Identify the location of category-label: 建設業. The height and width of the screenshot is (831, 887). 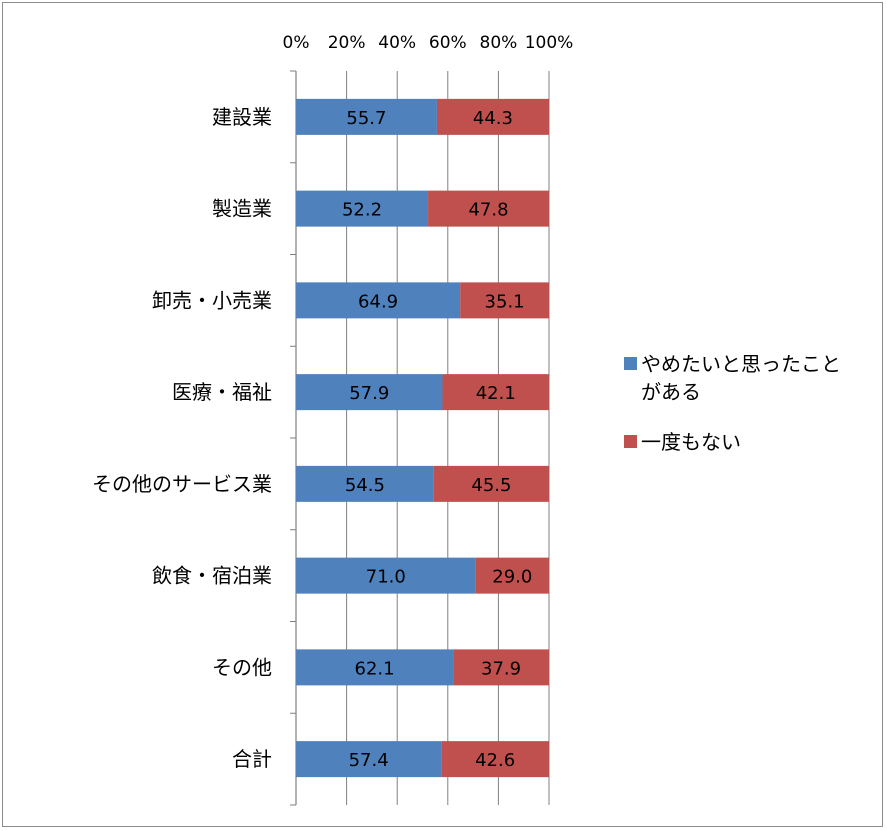
(242, 117).